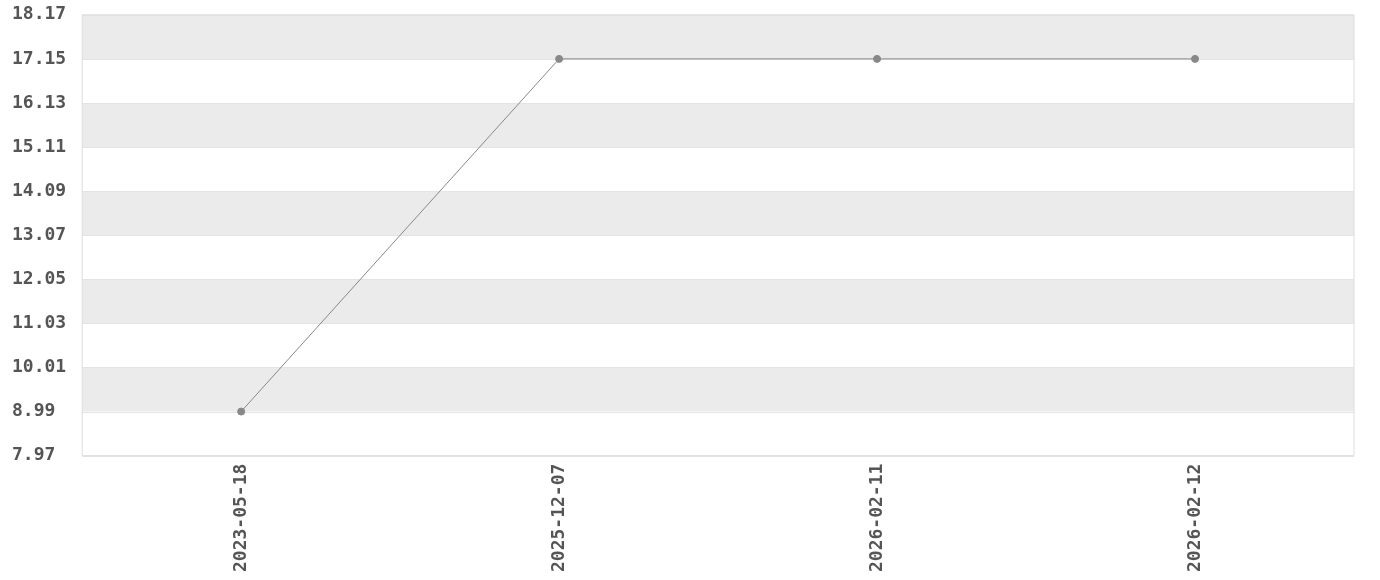 Image resolution: width=1380 pixels, height=580 pixels. What do you see at coordinates (39, 145) in the screenshot?
I see `y-tick-label: 15.11` at bounding box center [39, 145].